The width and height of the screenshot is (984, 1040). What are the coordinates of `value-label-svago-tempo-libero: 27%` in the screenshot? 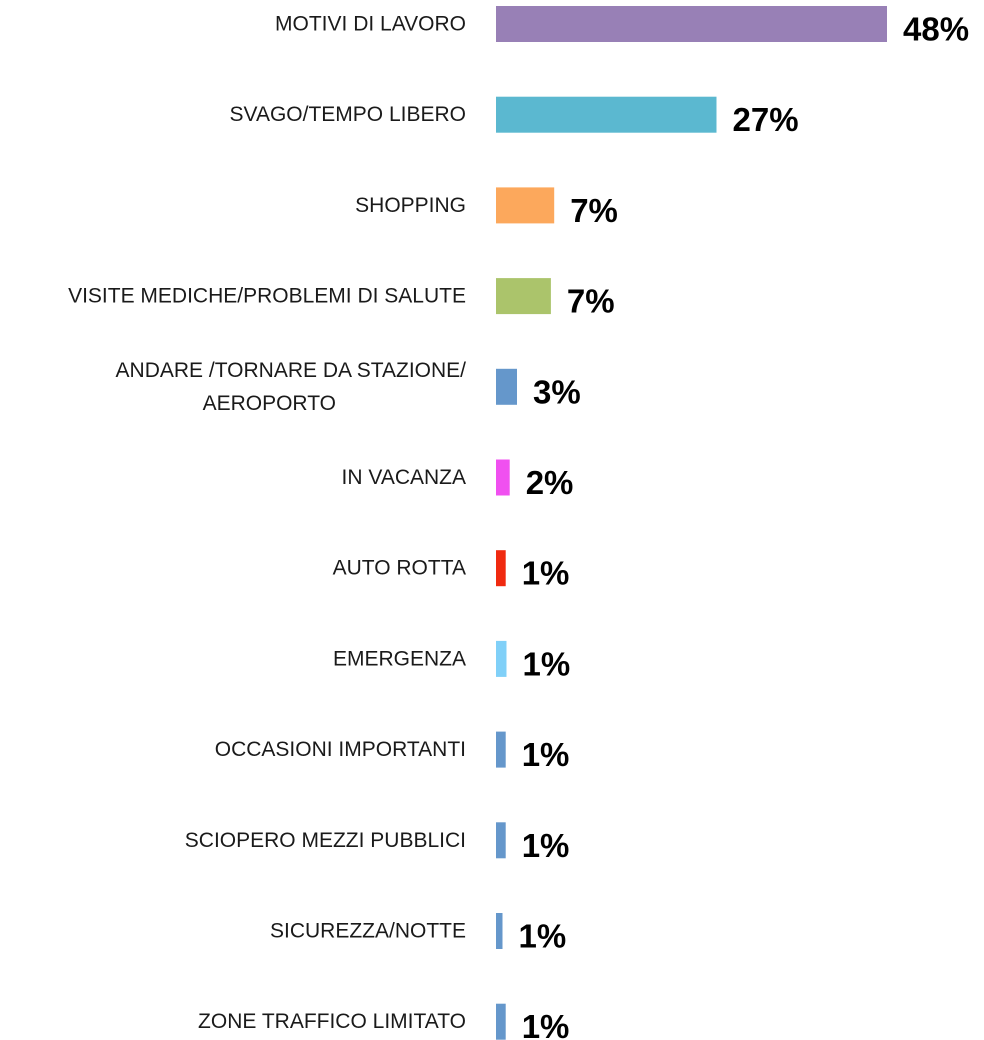 It's located at (766, 119).